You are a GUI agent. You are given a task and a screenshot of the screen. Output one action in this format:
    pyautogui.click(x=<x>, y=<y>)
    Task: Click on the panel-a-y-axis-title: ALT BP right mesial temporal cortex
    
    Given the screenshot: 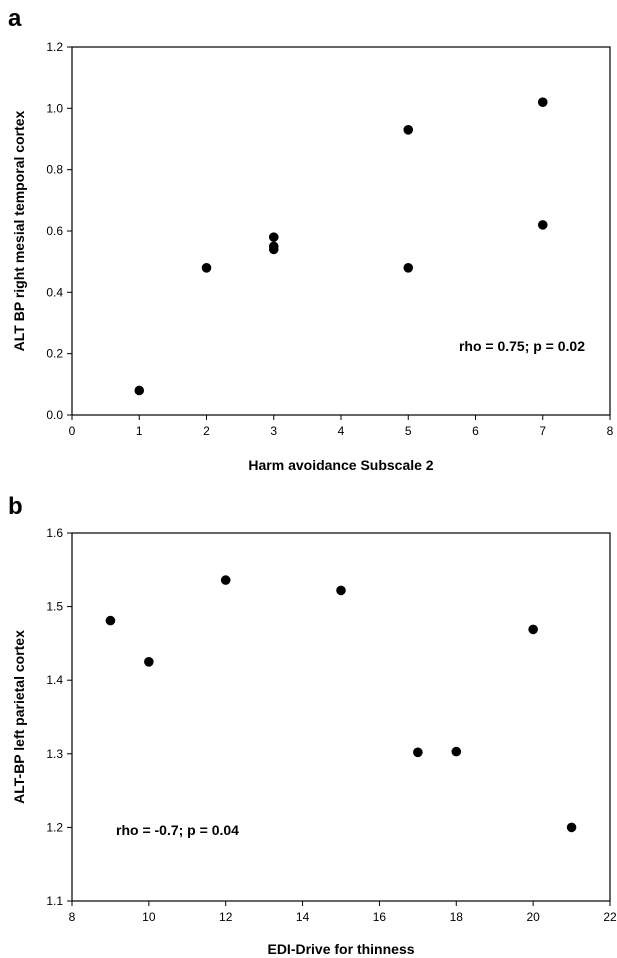 What is the action you would take?
    pyautogui.click(x=19, y=230)
    